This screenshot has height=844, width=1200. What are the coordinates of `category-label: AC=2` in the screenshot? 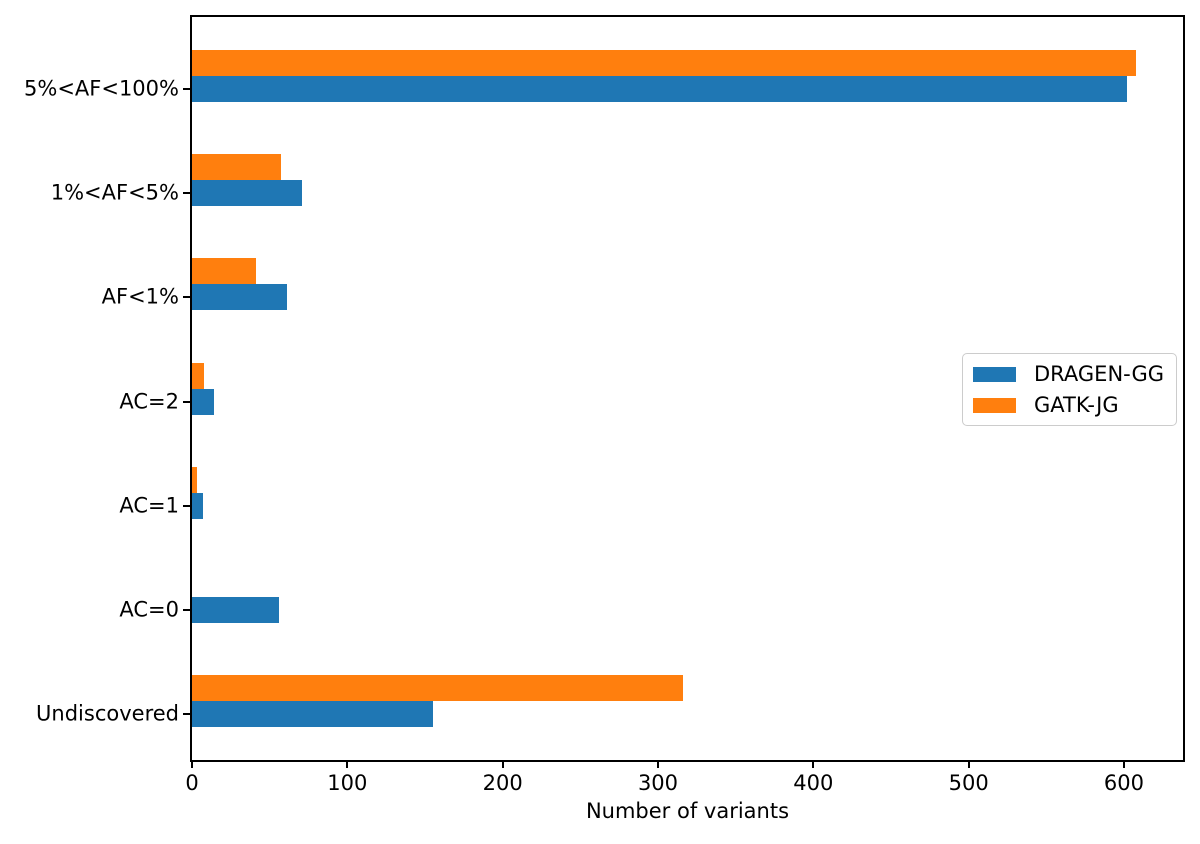 It's located at (149, 401).